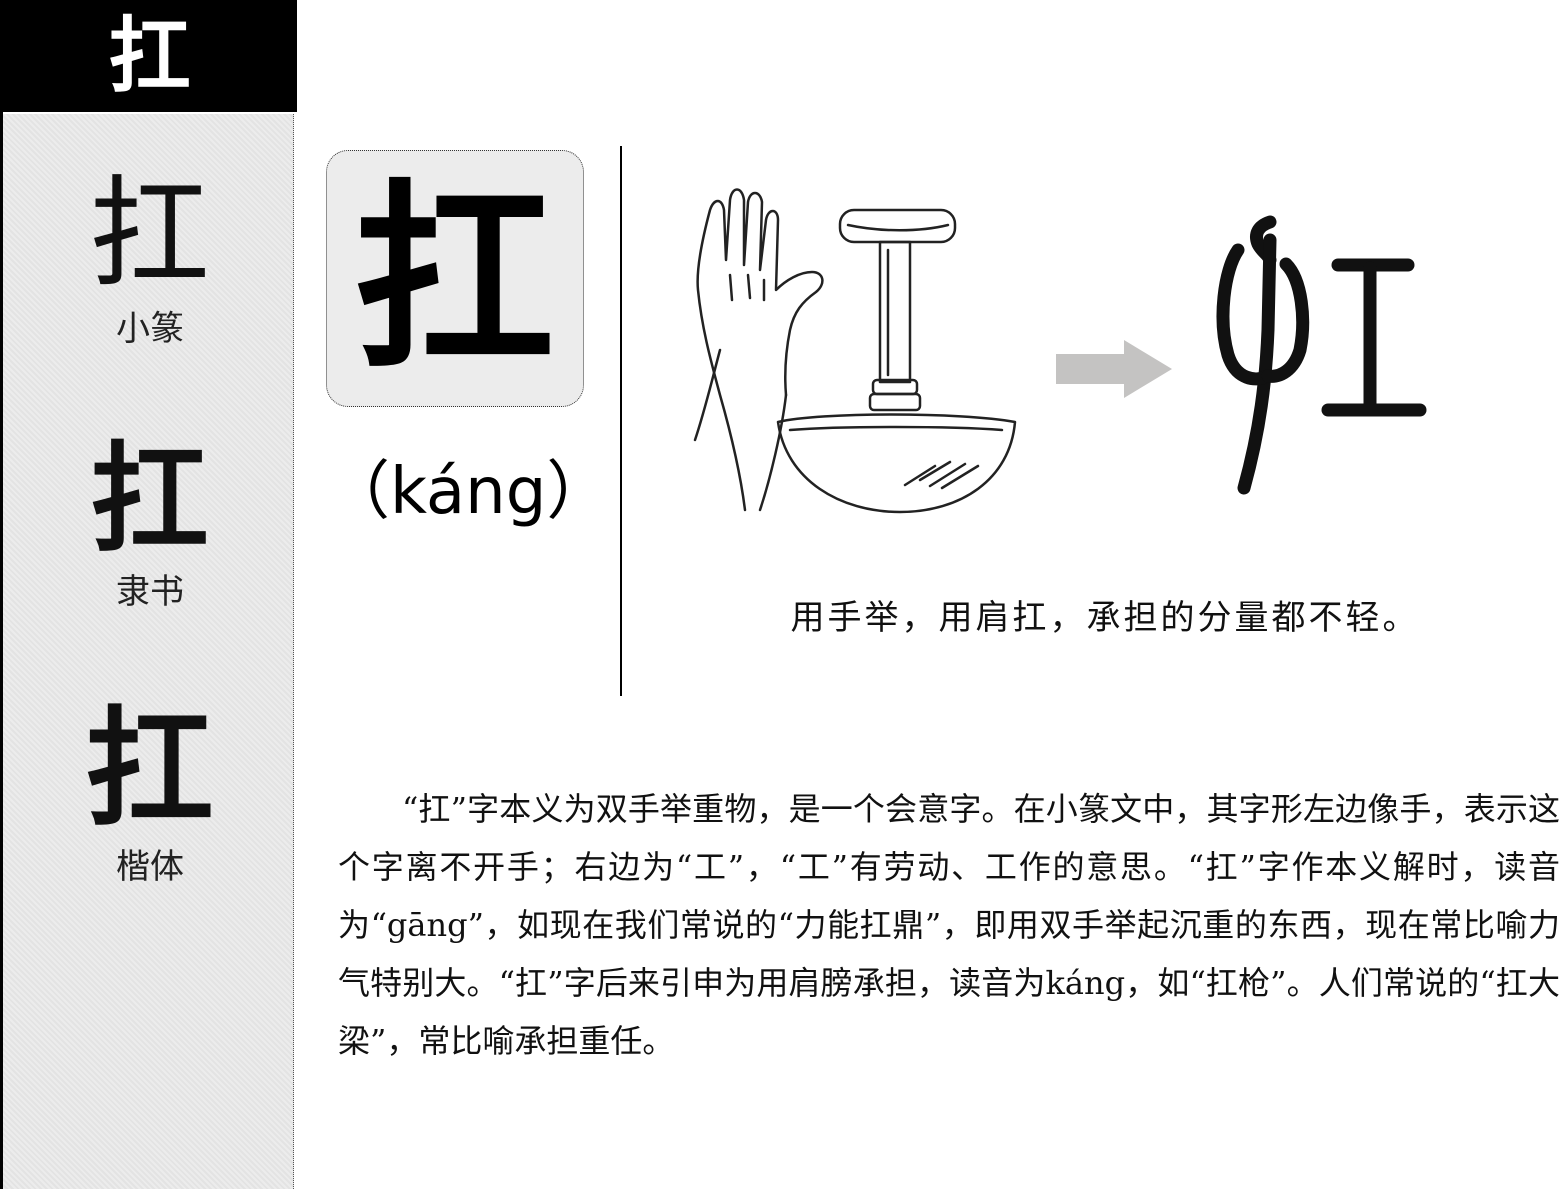  I want to click on variant-label: 楷体, so click(150, 867).